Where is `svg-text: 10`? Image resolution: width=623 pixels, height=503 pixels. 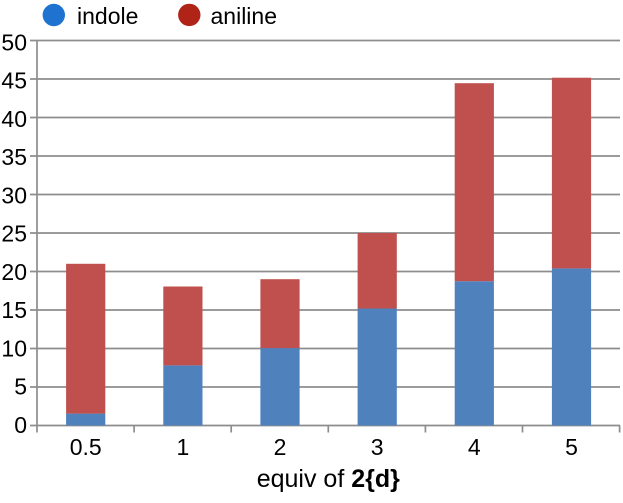 svg-text: 10 is located at coordinates (14, 349).